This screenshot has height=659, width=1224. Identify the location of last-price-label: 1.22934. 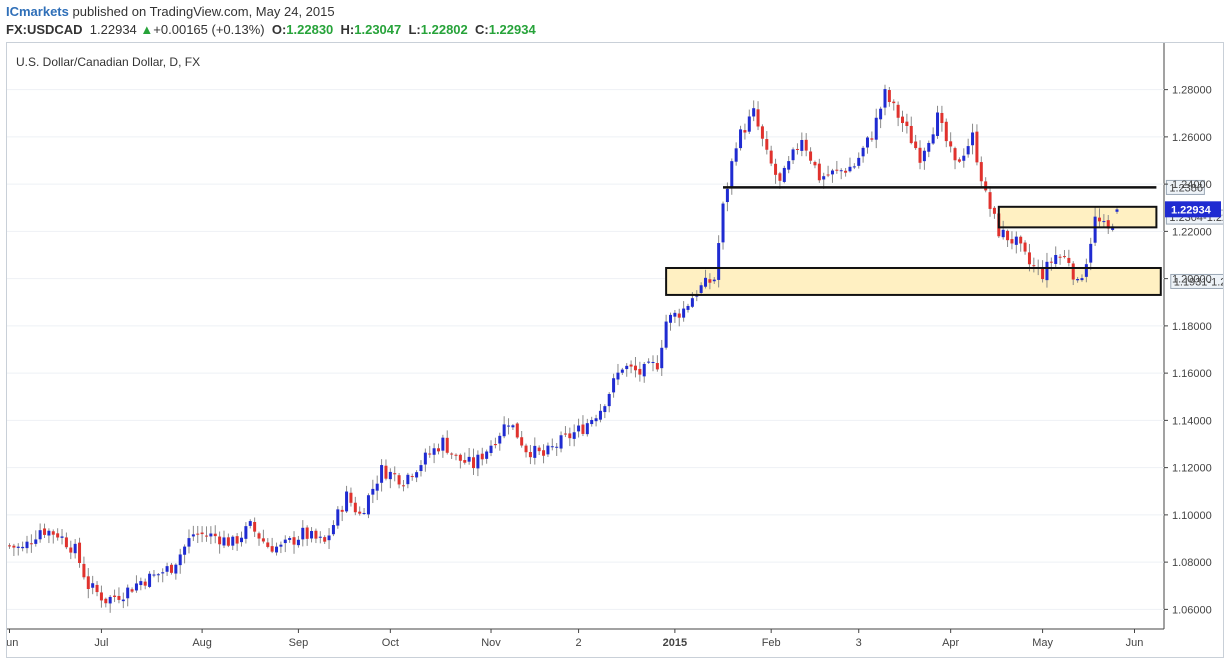
(1191, 210).